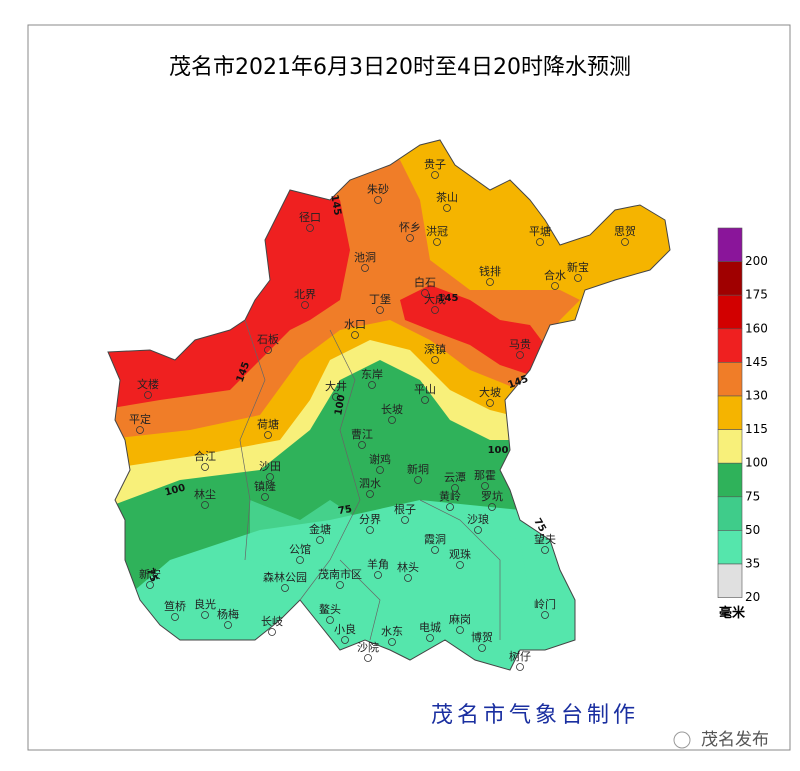  Describe the element at coordinates (310, 217) in the screenshot. I see `place-name: 径口` at that location.